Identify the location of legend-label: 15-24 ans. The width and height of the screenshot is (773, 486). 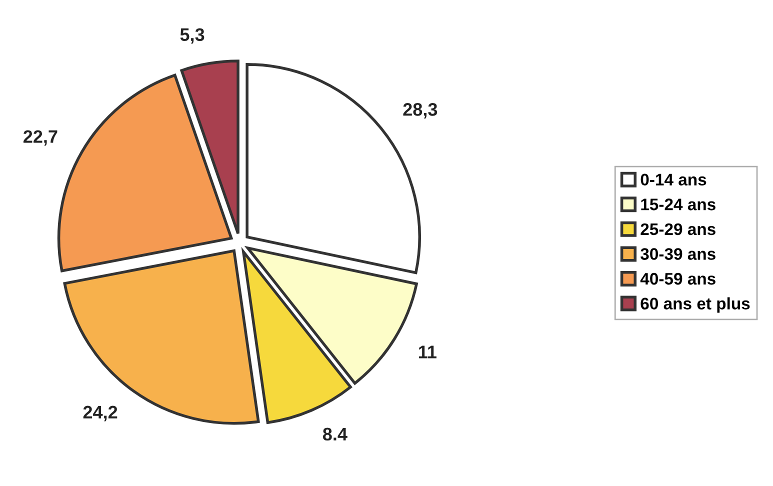
(678, 204).